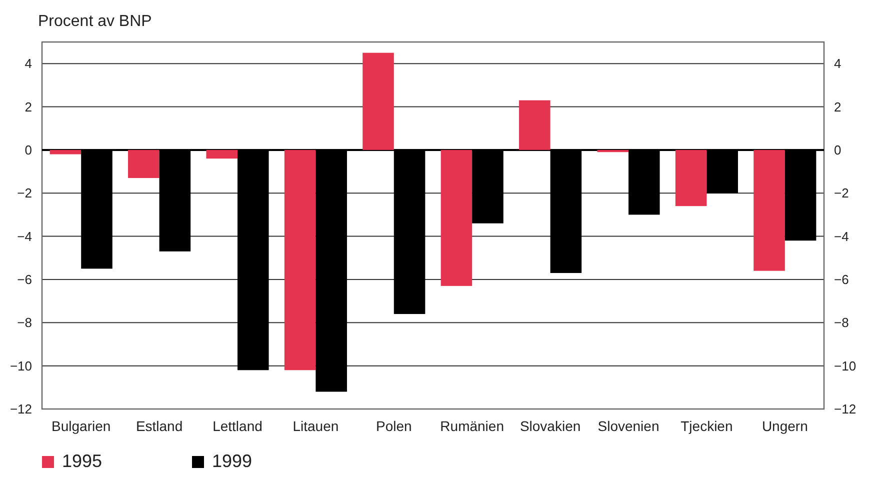 This screenshot has width=874, height=485. What do you see at coordinates (838, 150) in the screenshot?
I see `y2-tick-label: 0` at bounding box center [838, 150].